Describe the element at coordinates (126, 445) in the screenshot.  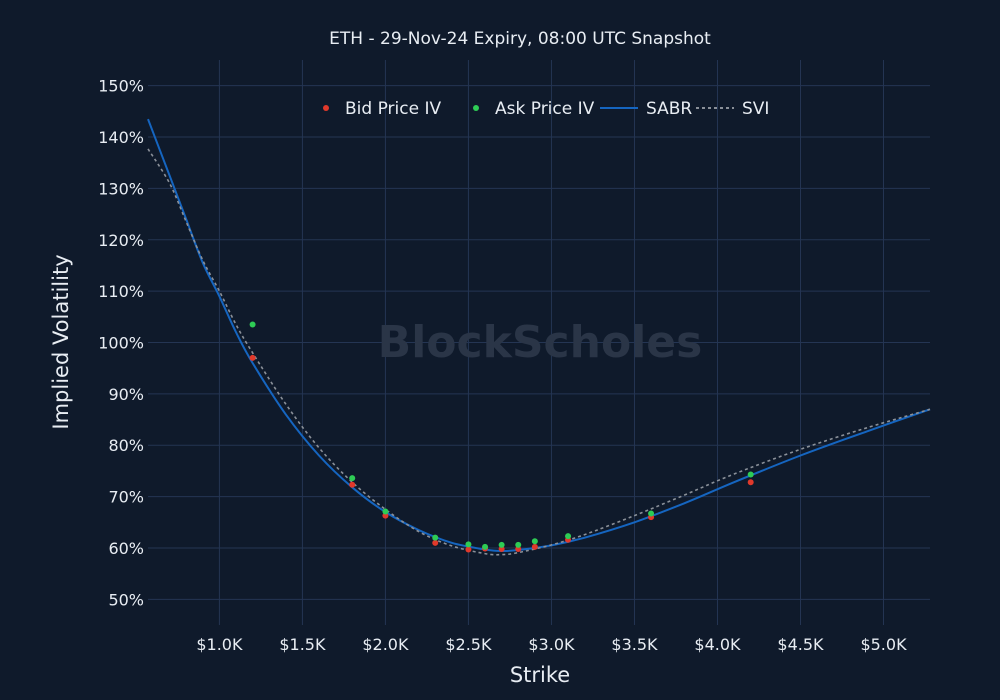
I see `y-tick-label: 80%` at that location.